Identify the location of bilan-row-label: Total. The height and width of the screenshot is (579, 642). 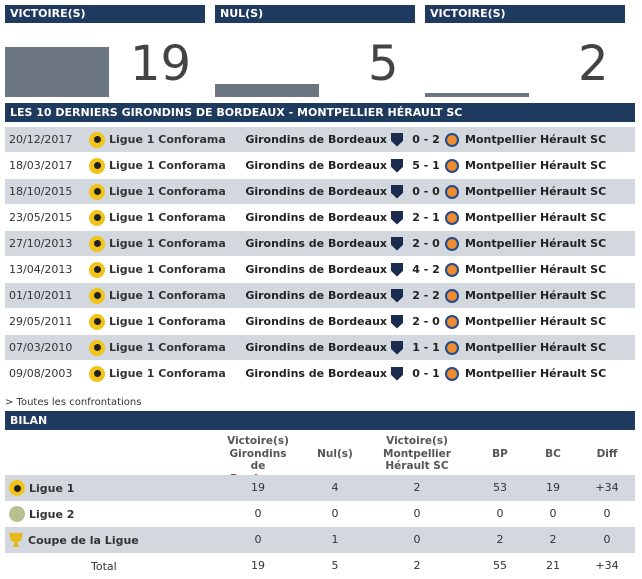
(104, 566).